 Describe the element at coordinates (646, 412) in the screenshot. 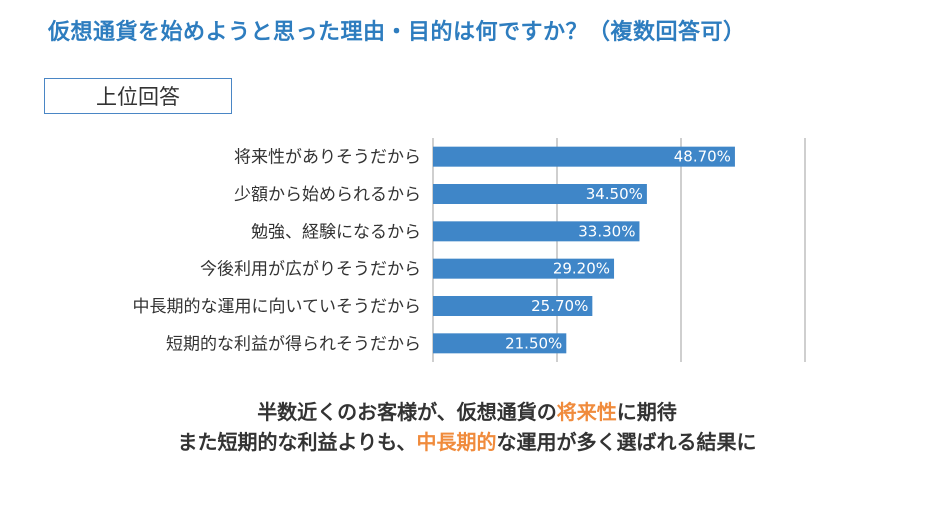

I see `summary-line-1-post: に期待` at that location.